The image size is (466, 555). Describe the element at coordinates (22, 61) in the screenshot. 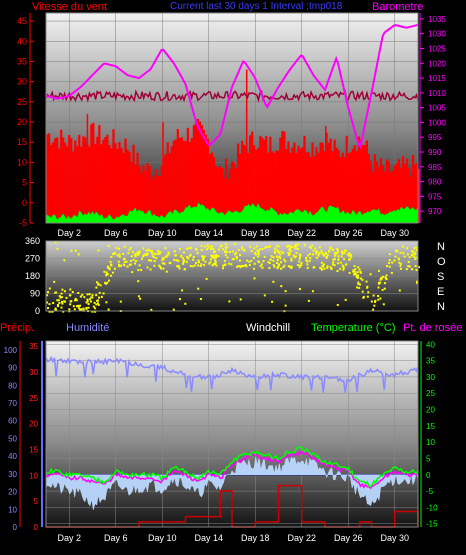

I see `wind-tick-label: 35` at that location.